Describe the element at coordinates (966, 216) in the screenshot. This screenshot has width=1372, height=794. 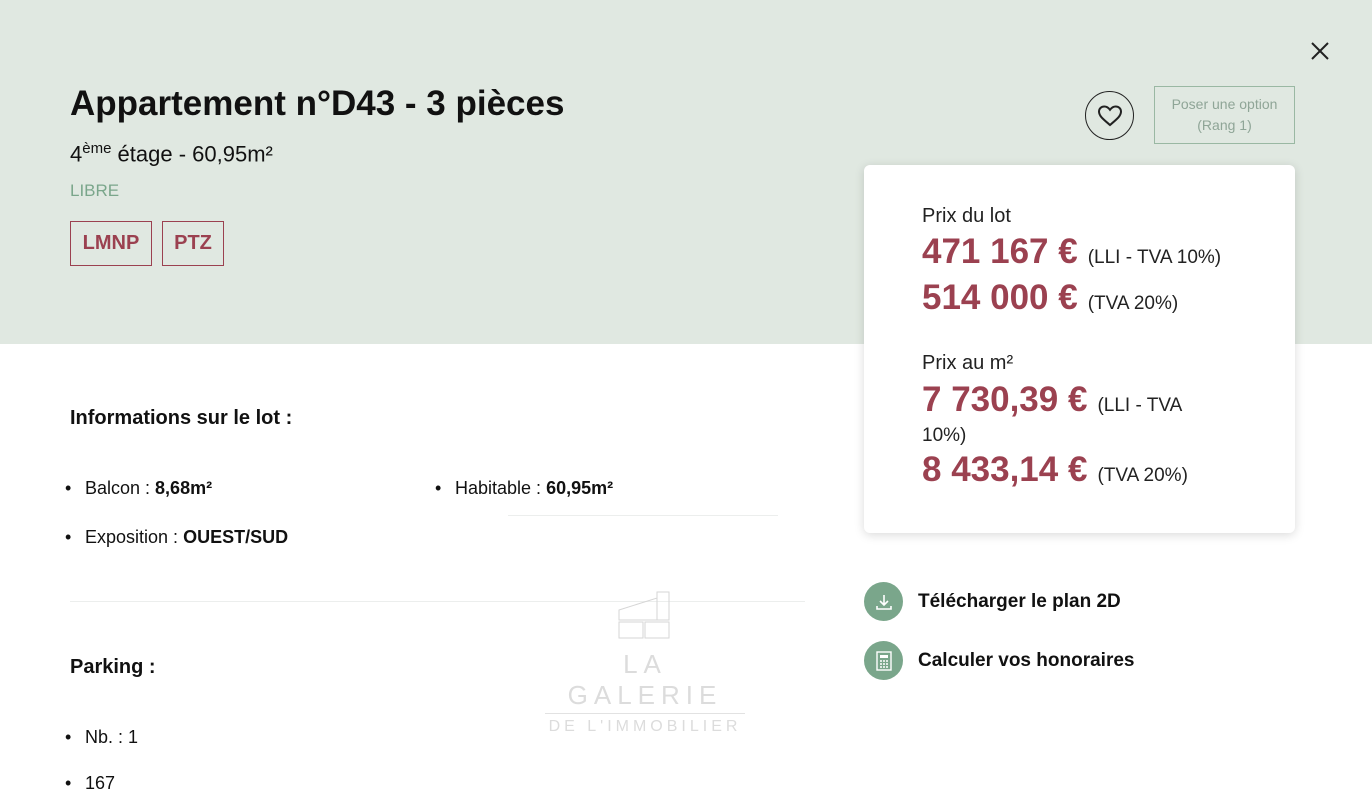
I see `lot-price-label: Prix du lot` at that location.